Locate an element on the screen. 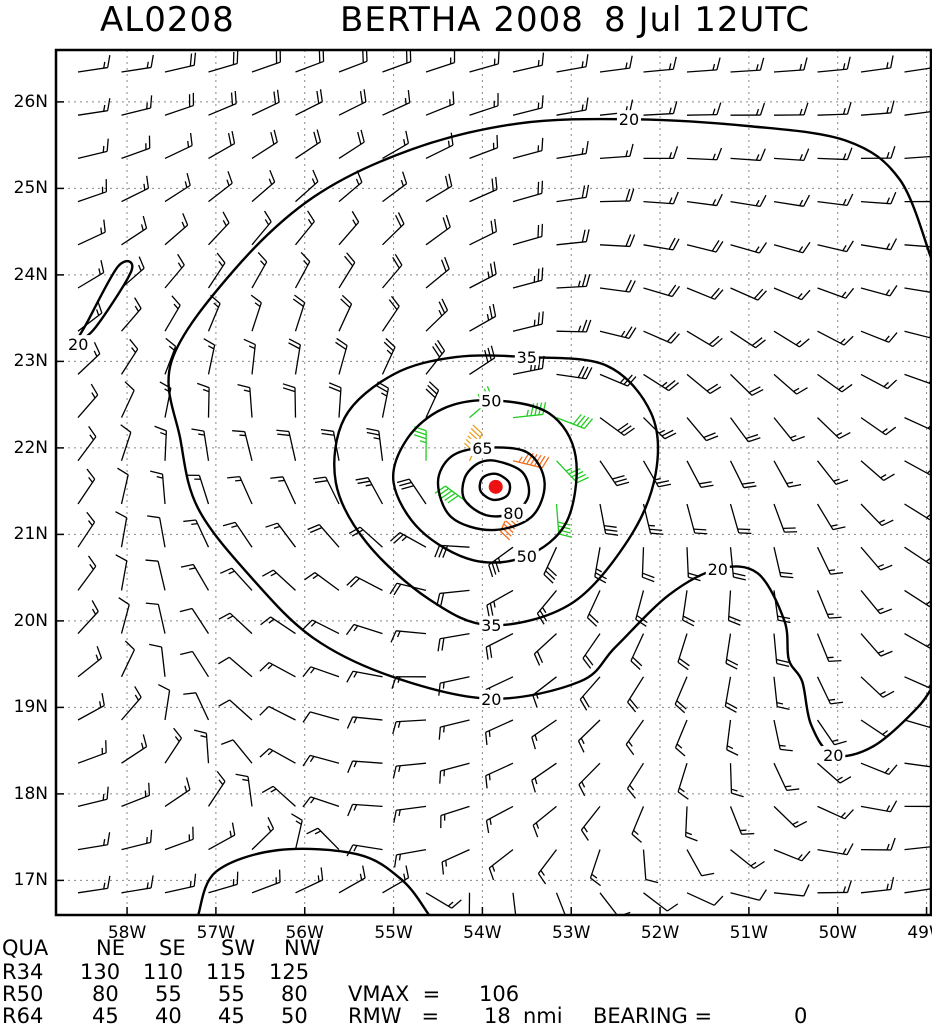 The width and height of the screenshot is (932, 1028). bearing-value: 0 is located at coordinates (800, 1016).